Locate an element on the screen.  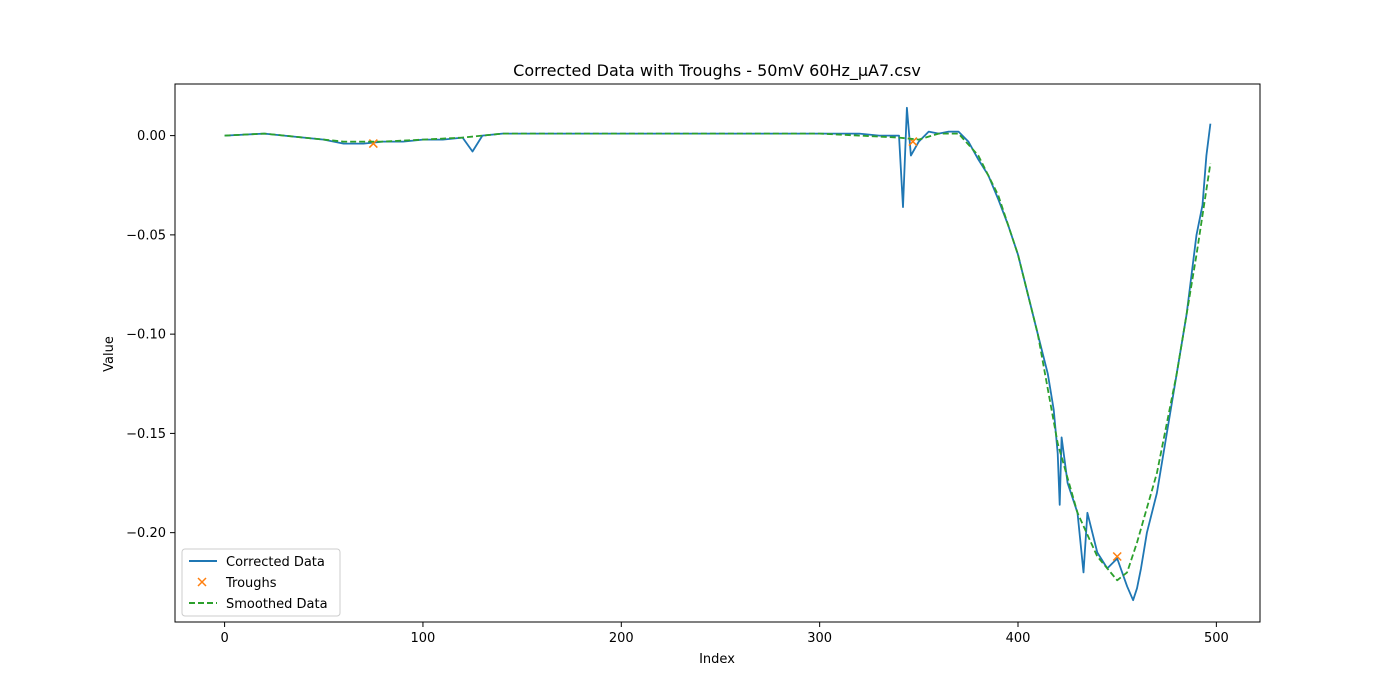
x-tick-label: 400 is located at coordinates (1018, 638).